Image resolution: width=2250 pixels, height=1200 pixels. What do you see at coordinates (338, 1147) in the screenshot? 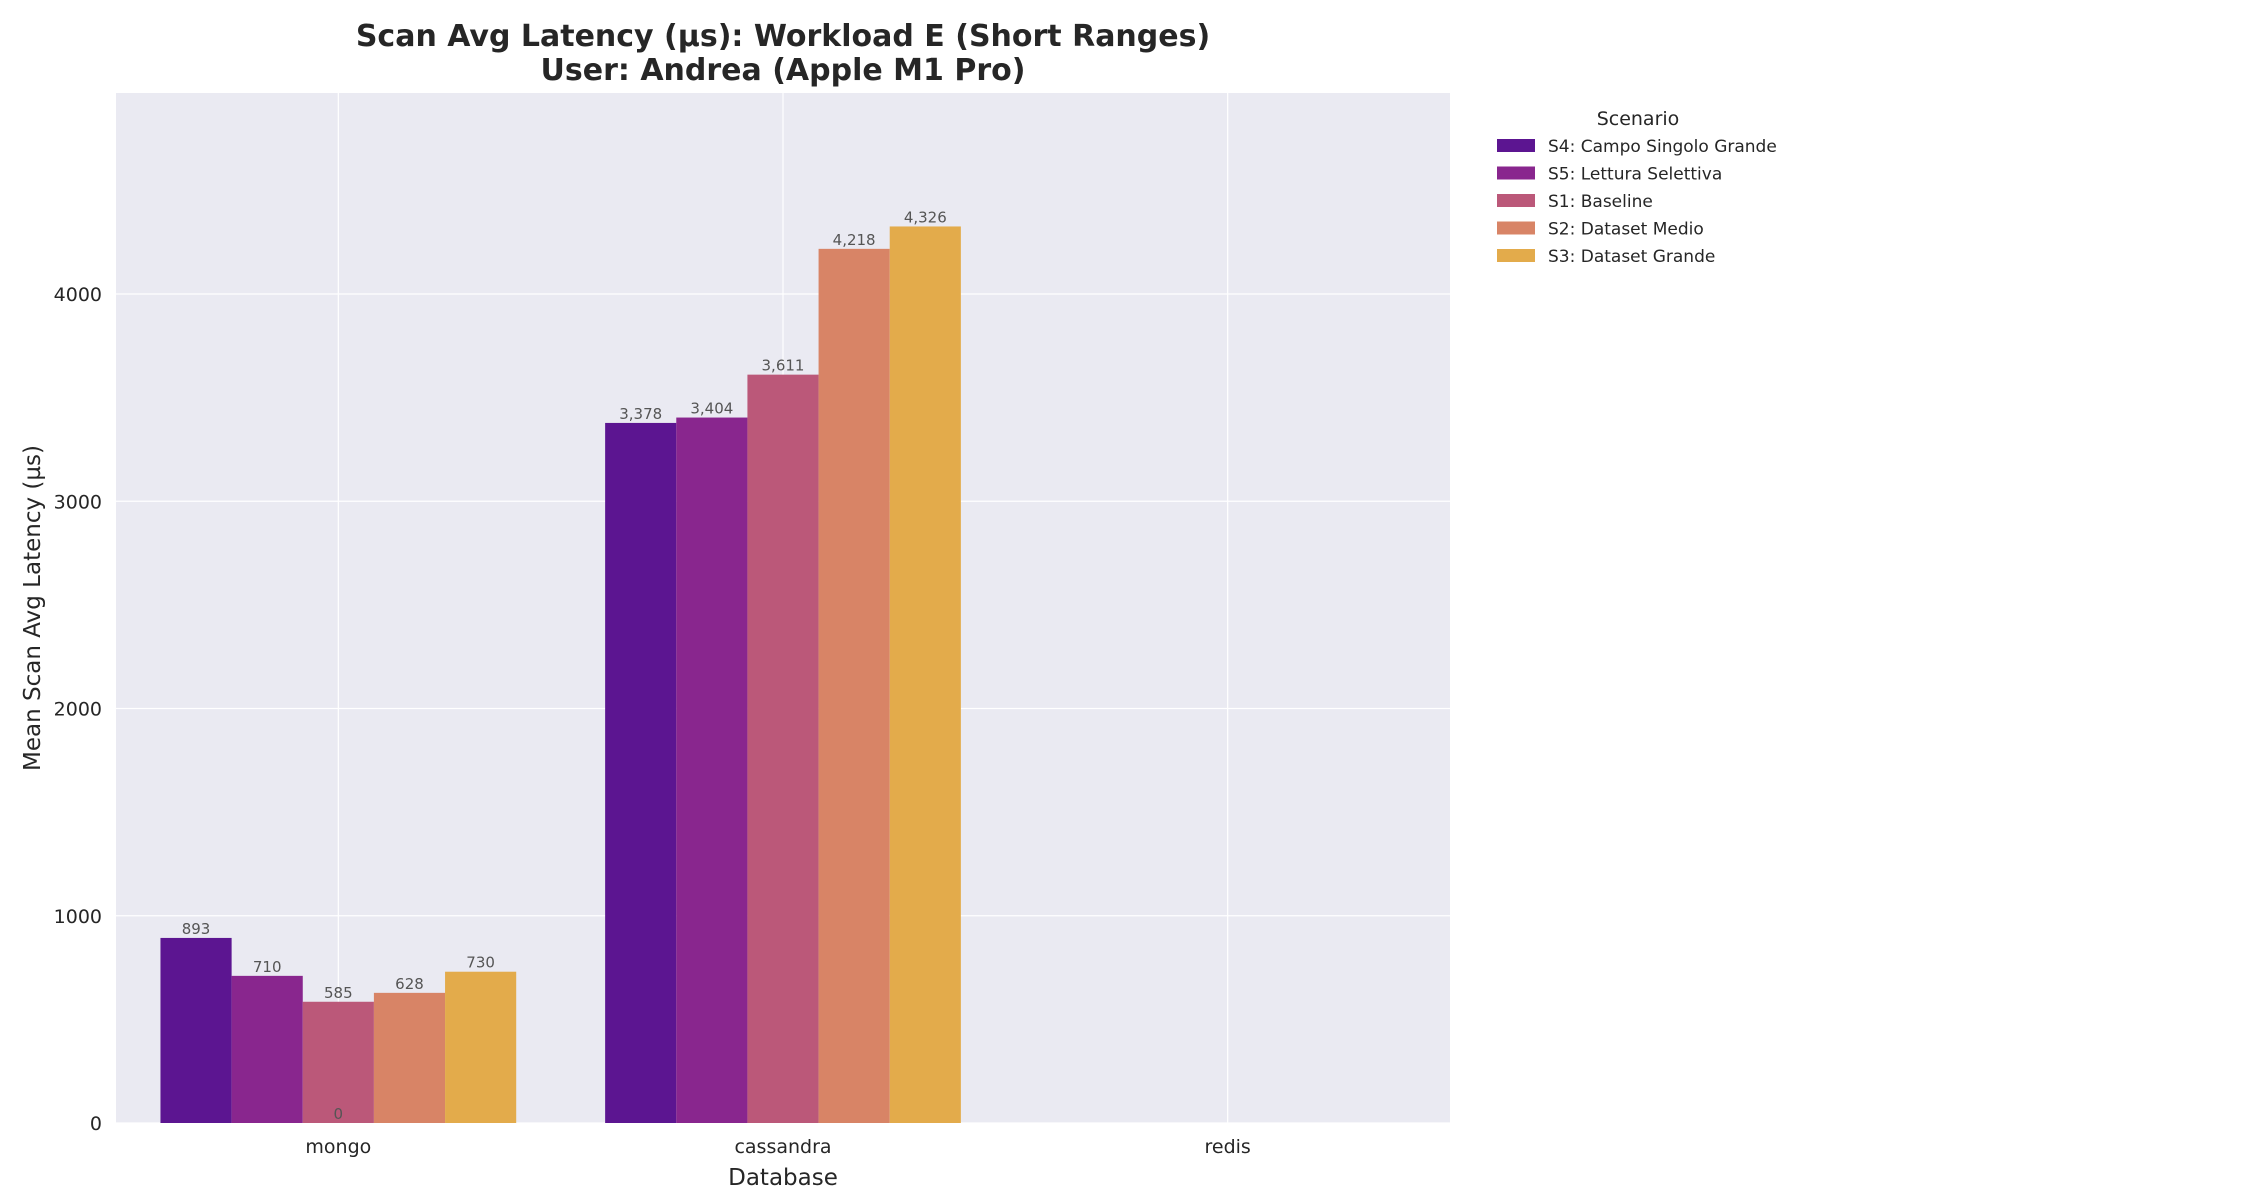
I see `x-tick-label: mongo` at bounding box center [338, 1147].